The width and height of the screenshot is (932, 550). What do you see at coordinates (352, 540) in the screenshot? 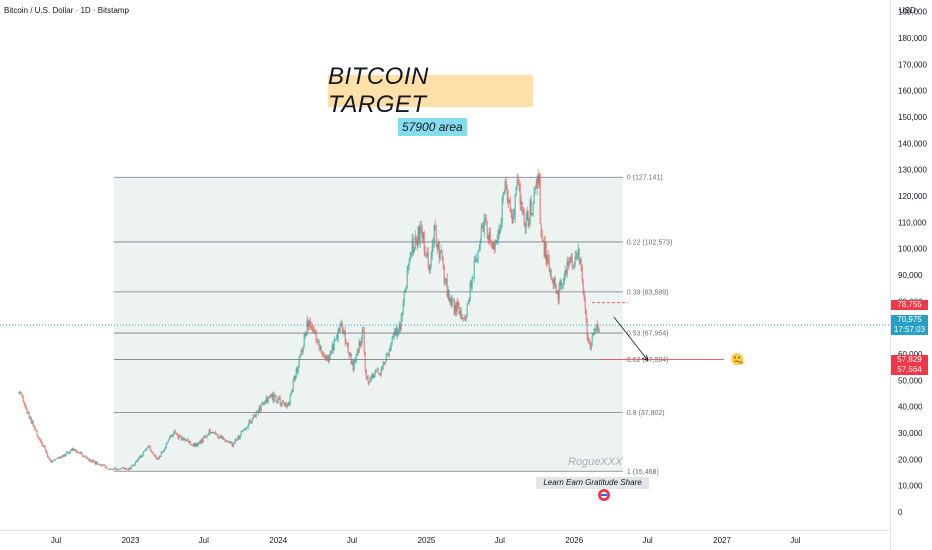
I see `time-tick-label: Jul` at bounding box center [352, 540].